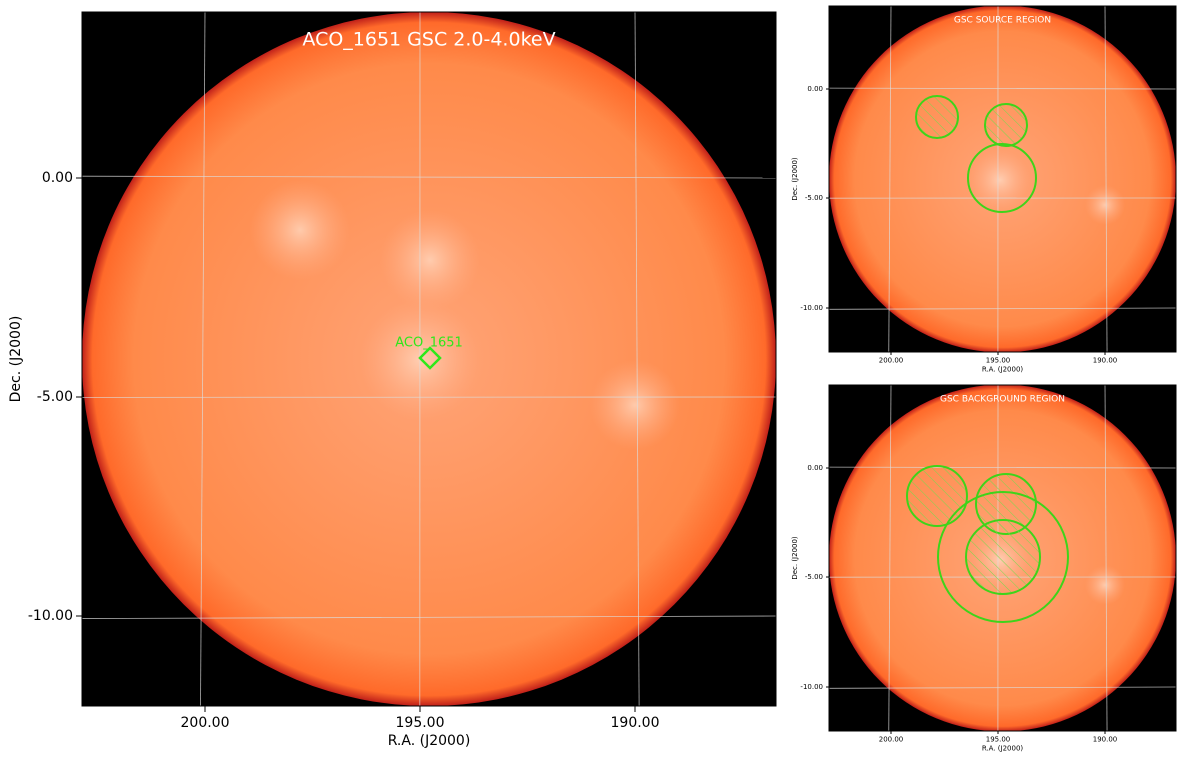 Image resolution: width=1182 pixels, height=758 pixels. What do you see at coordinates (1002, 21) in the screenshot?
I see `panel-title: GSC SOURCE REGION` at bounding box center [1002, 21].